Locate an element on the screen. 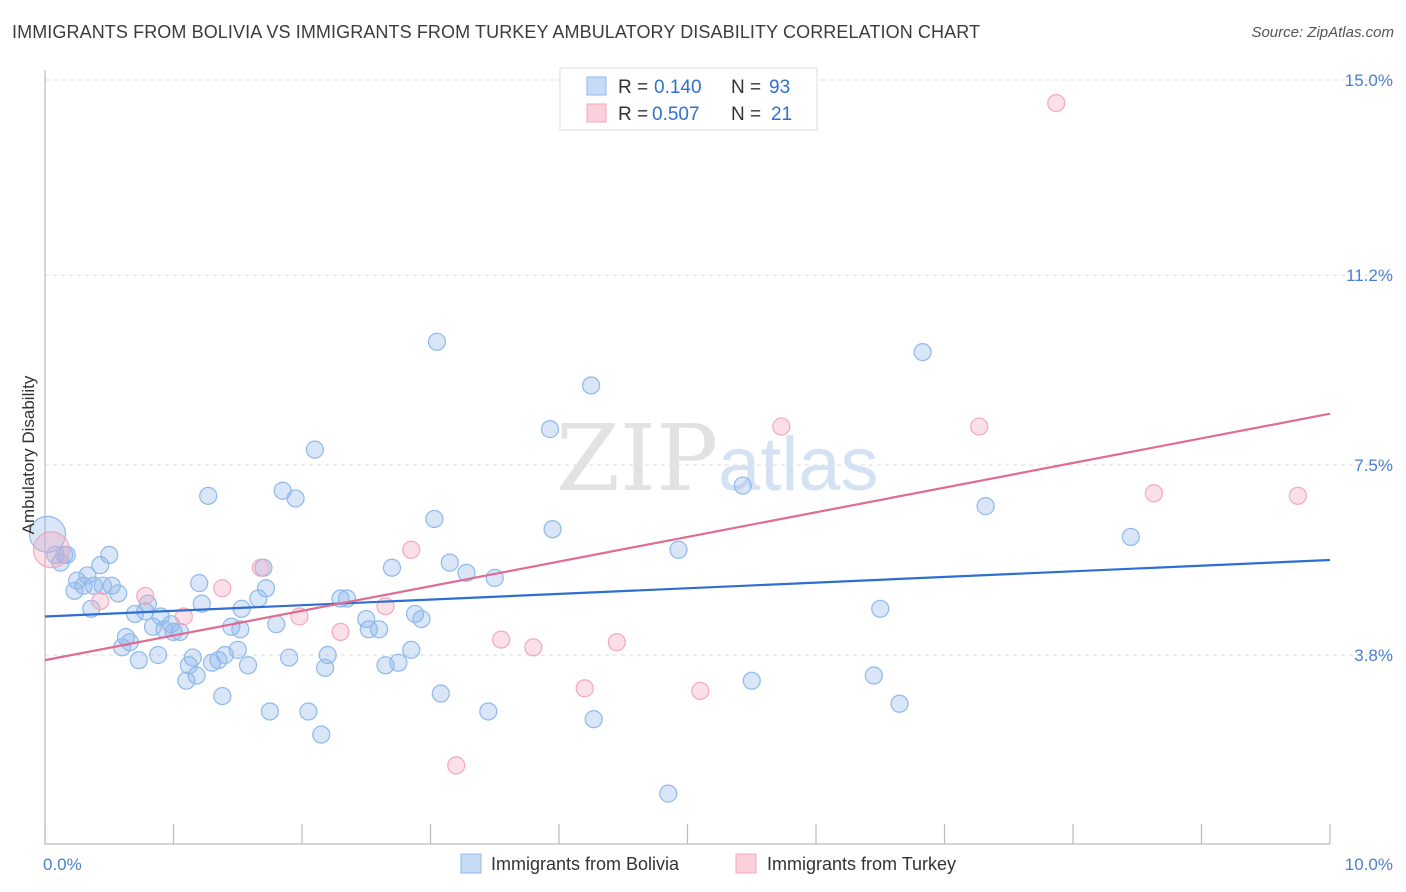 Image resolution: width=1406 pixels, height=892 pixels. watermark: ZIP atlas is located at coordinates (717, 458).